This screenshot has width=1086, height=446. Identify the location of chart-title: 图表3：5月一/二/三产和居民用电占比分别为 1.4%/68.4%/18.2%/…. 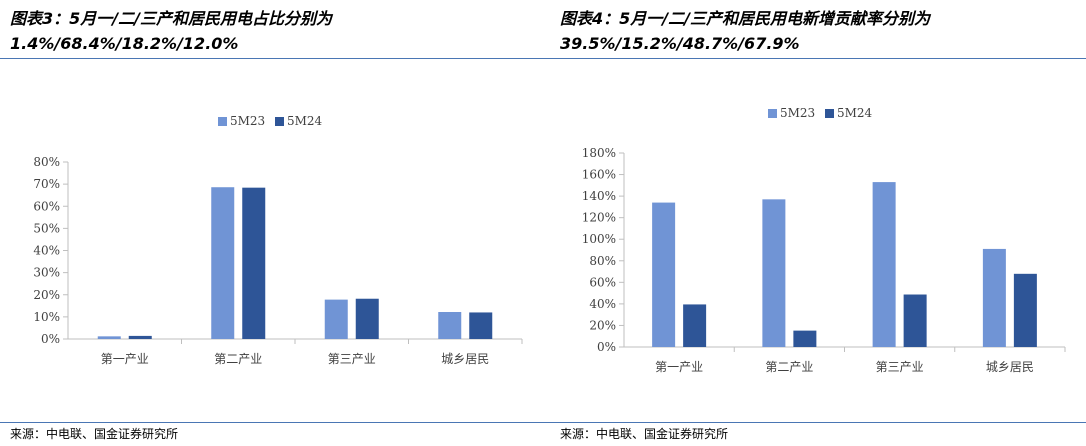
(274, 31).